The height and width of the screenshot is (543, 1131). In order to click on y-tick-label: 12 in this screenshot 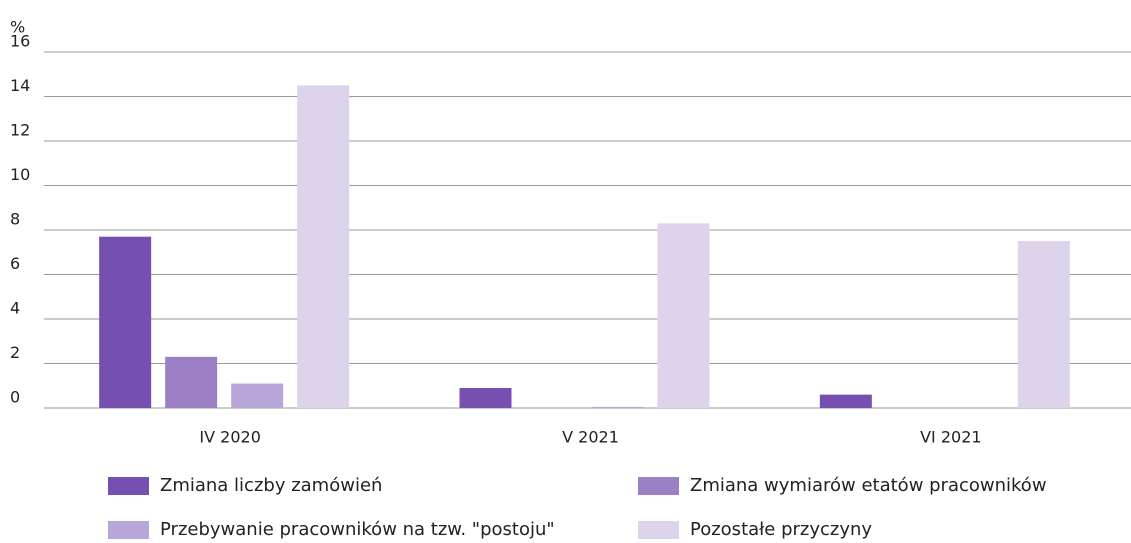, I will do `click(20, 130)`.